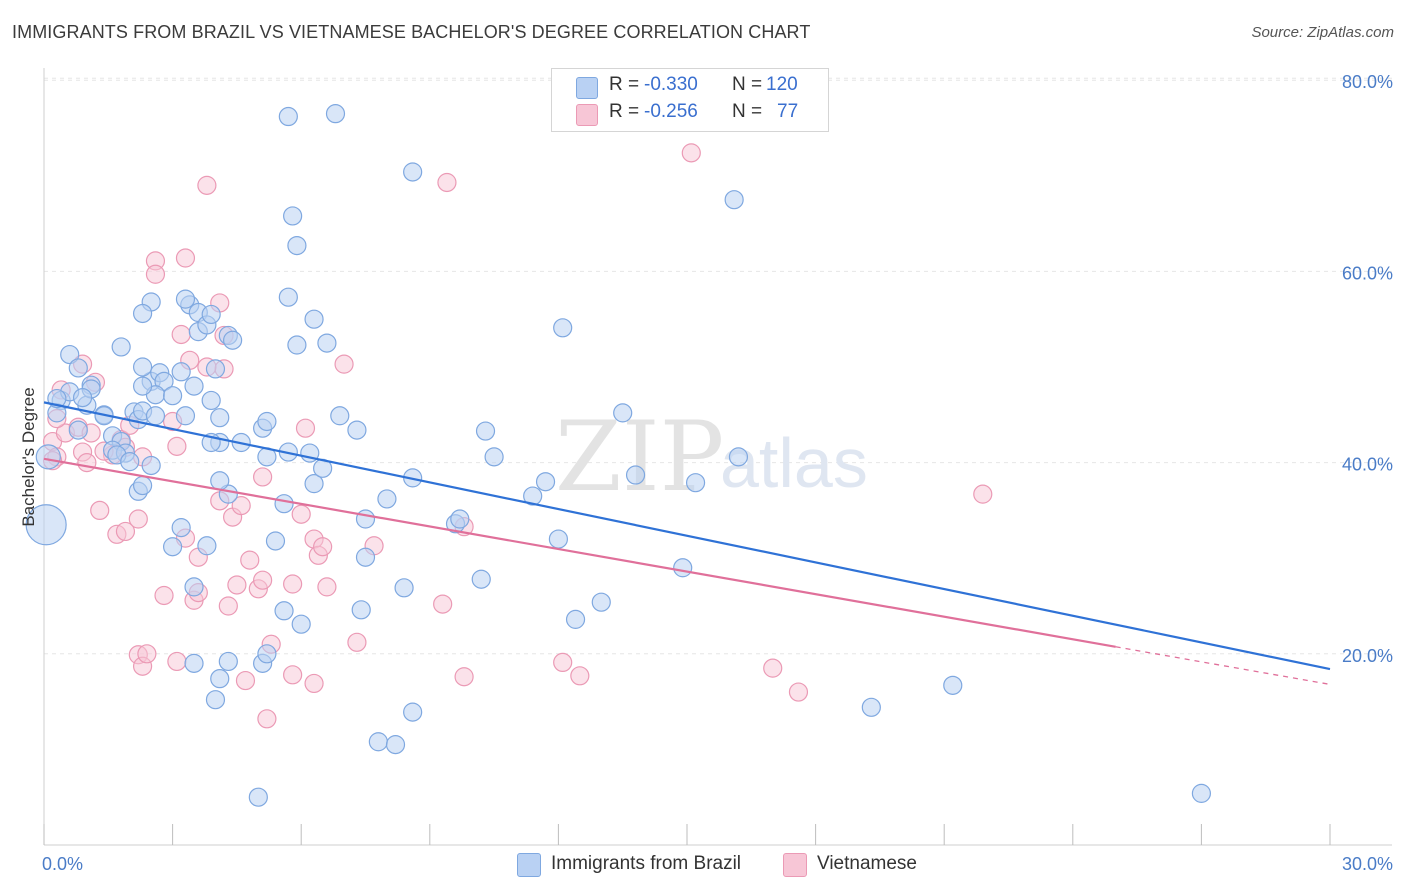 This screenshot has height=892, width=1406. Describe the element at coordinates (1367, 465) in the screenshot. I see `y-tick-label: 40.0%` at that location.